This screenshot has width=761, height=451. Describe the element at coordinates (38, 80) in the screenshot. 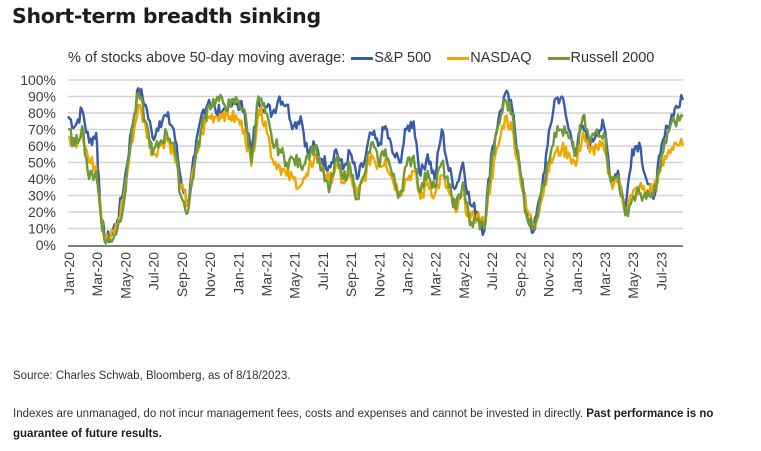

I see `y-tick-label: 100%` at that location.